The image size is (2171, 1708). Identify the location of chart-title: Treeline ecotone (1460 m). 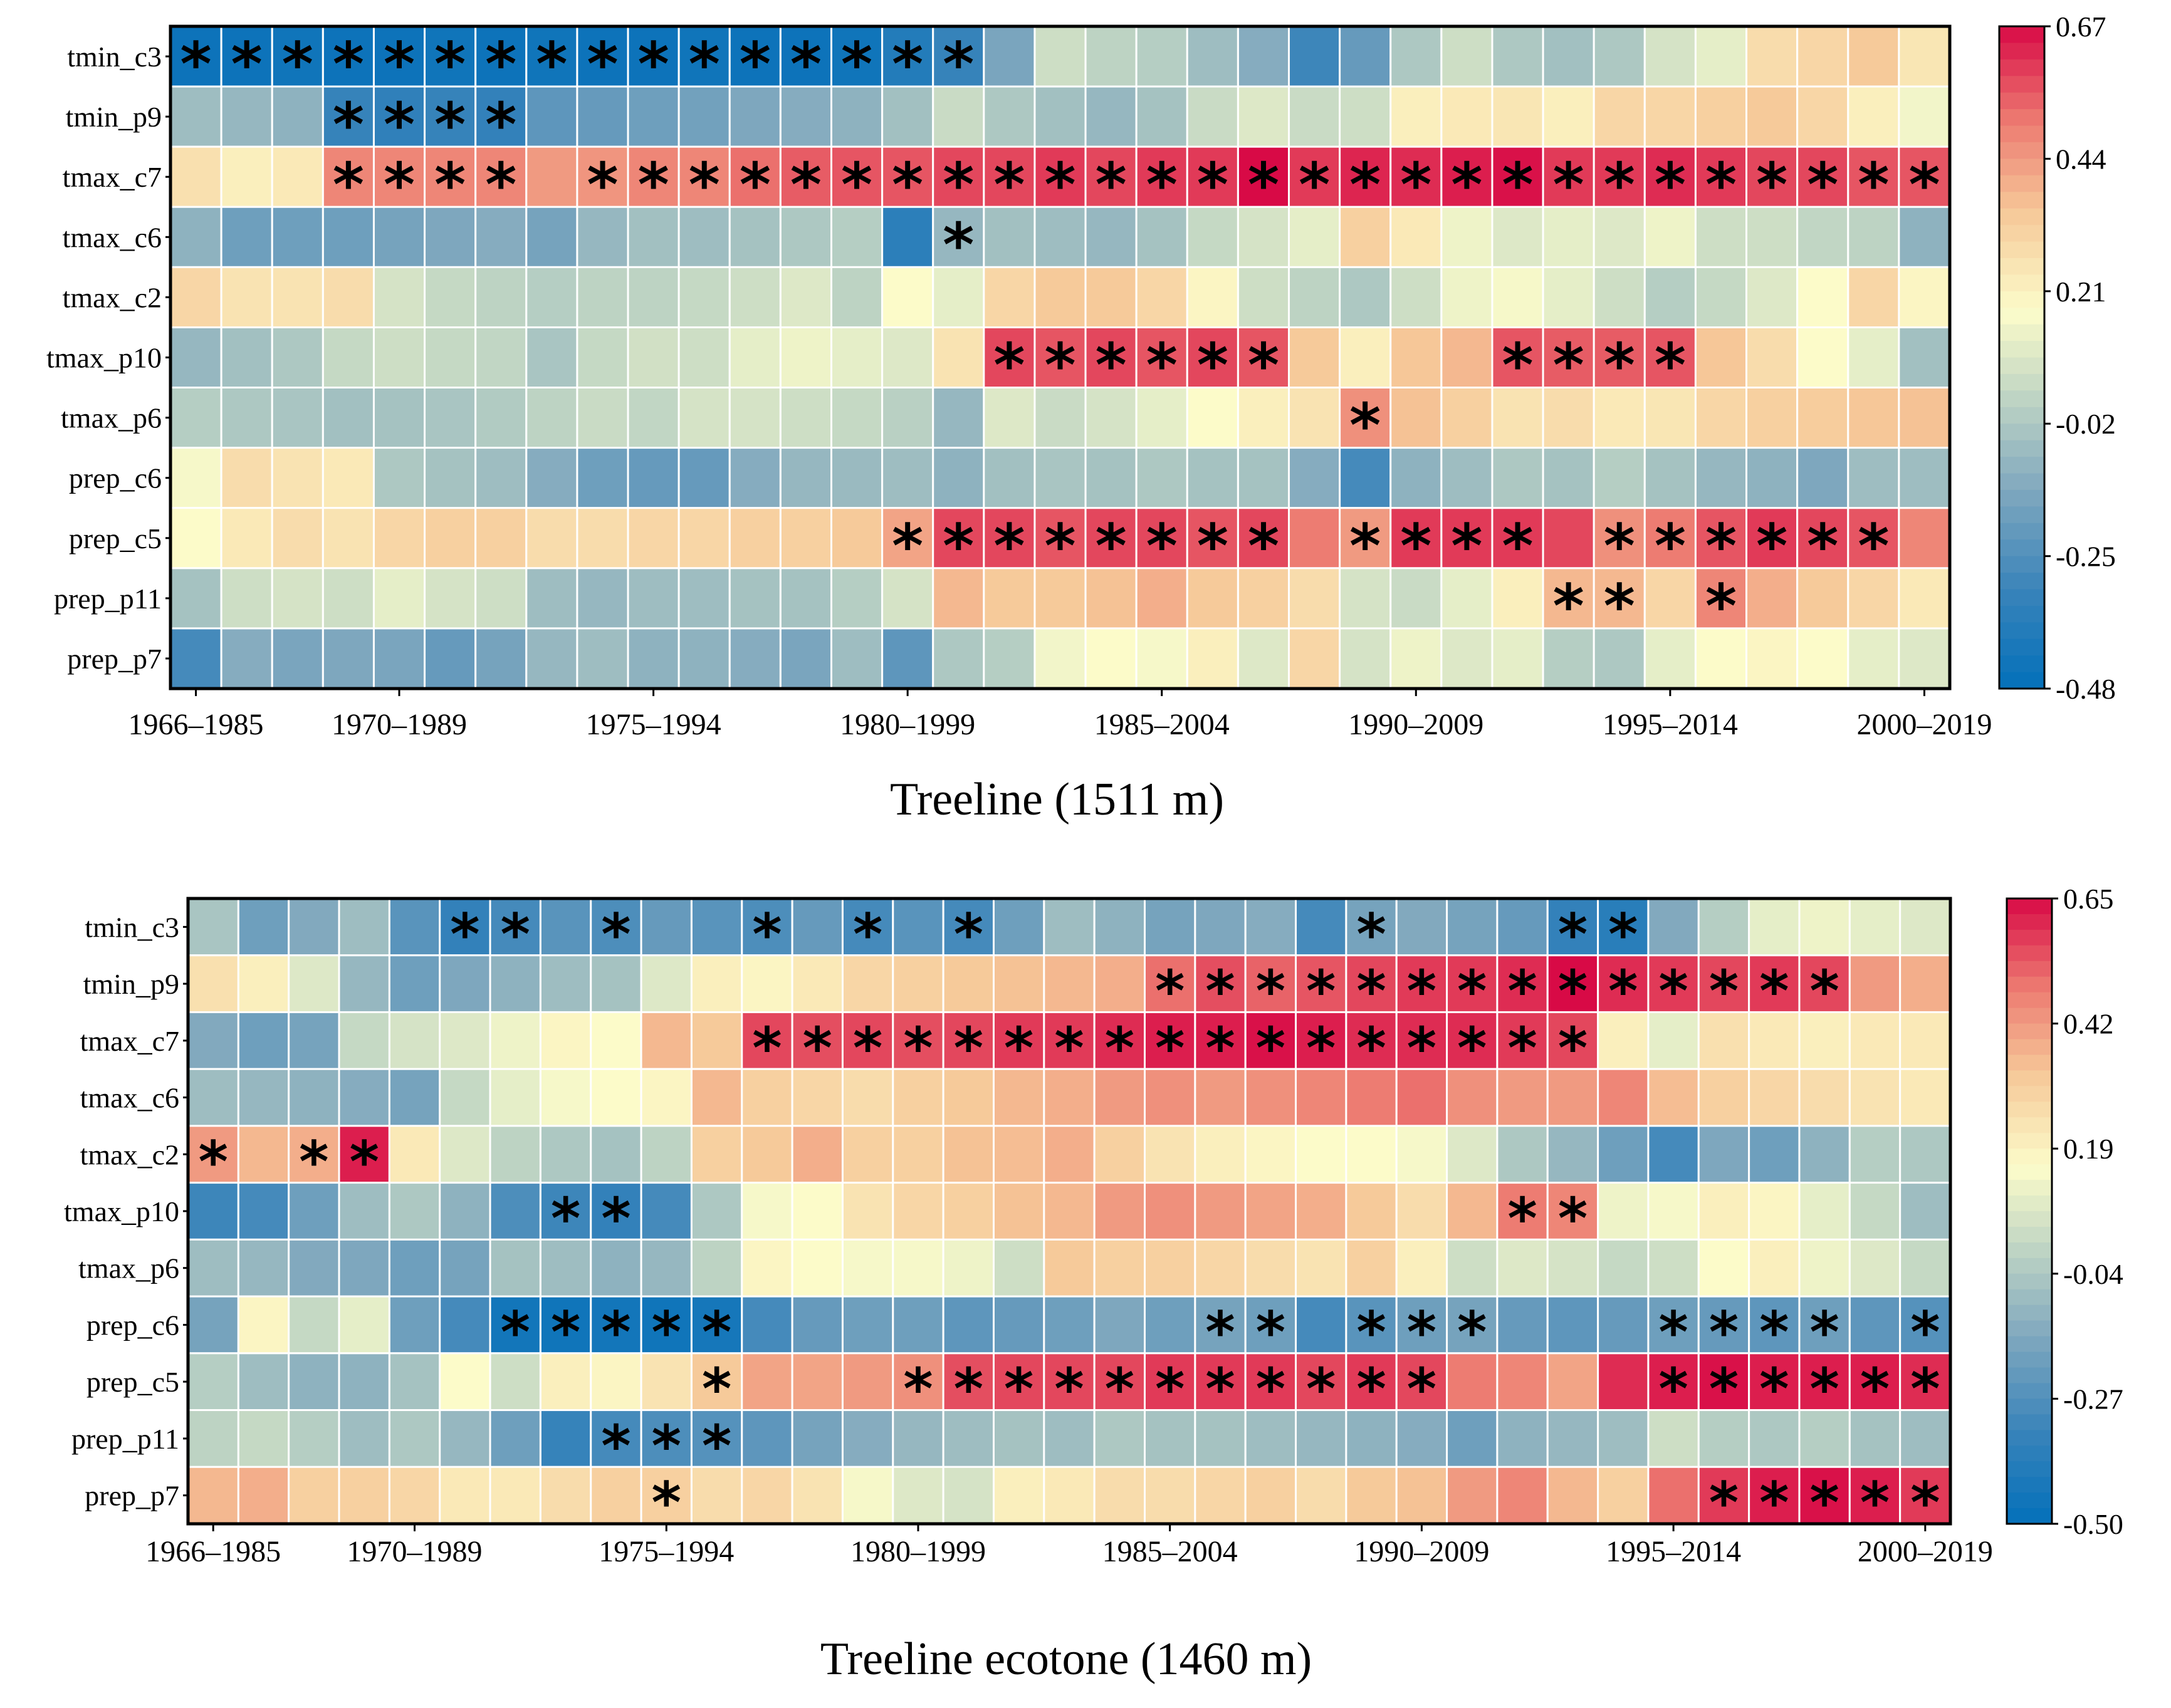
(1066, 1659).